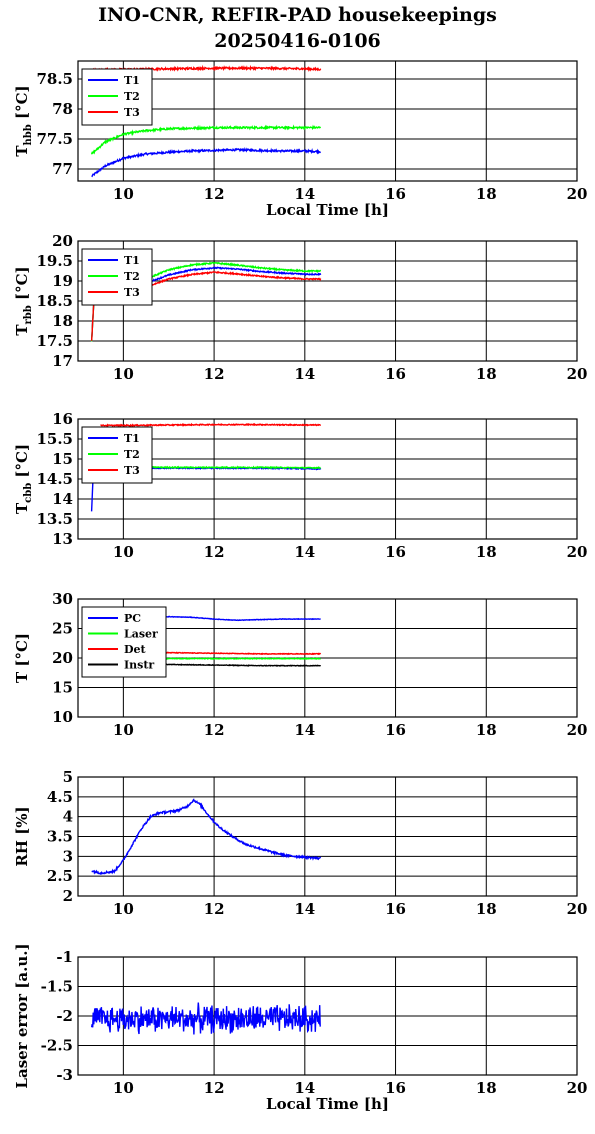 The image size is (595, 1134). Describe the element at coordinates (22, 658) in the screenshot. I see `y-axis-label: T [°C]` at that location.